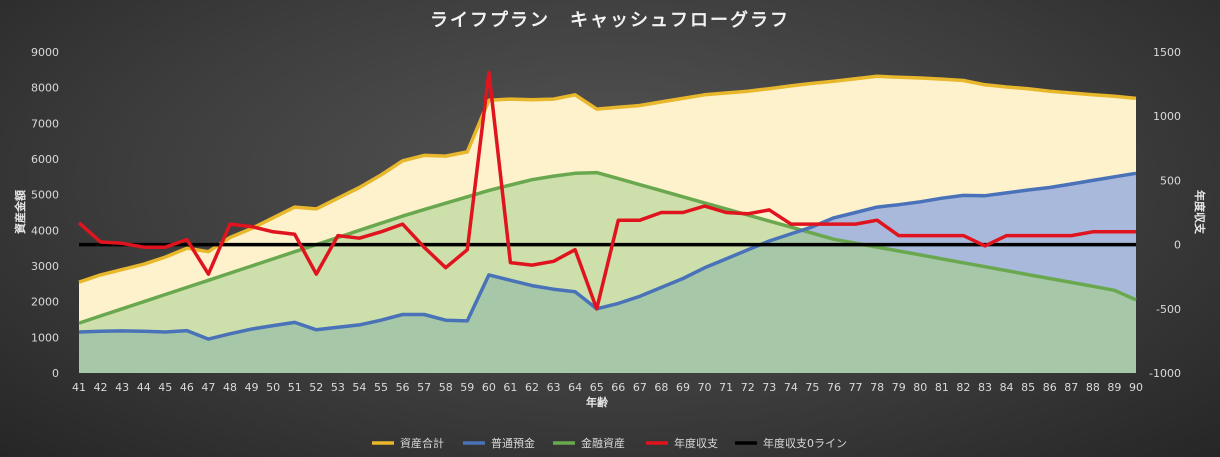 The image size is (1220, 457). What do you see at coordinates (705, 387) in the screenshot?
I see `x-tick-label: 70` at bounding box center [705, 387].